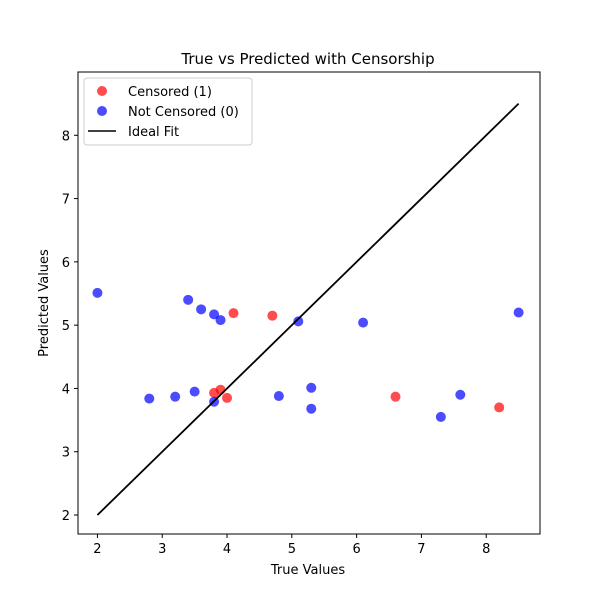 This screenshot has height=600, width=600. I want to click on legend-box, so click(168, 111).